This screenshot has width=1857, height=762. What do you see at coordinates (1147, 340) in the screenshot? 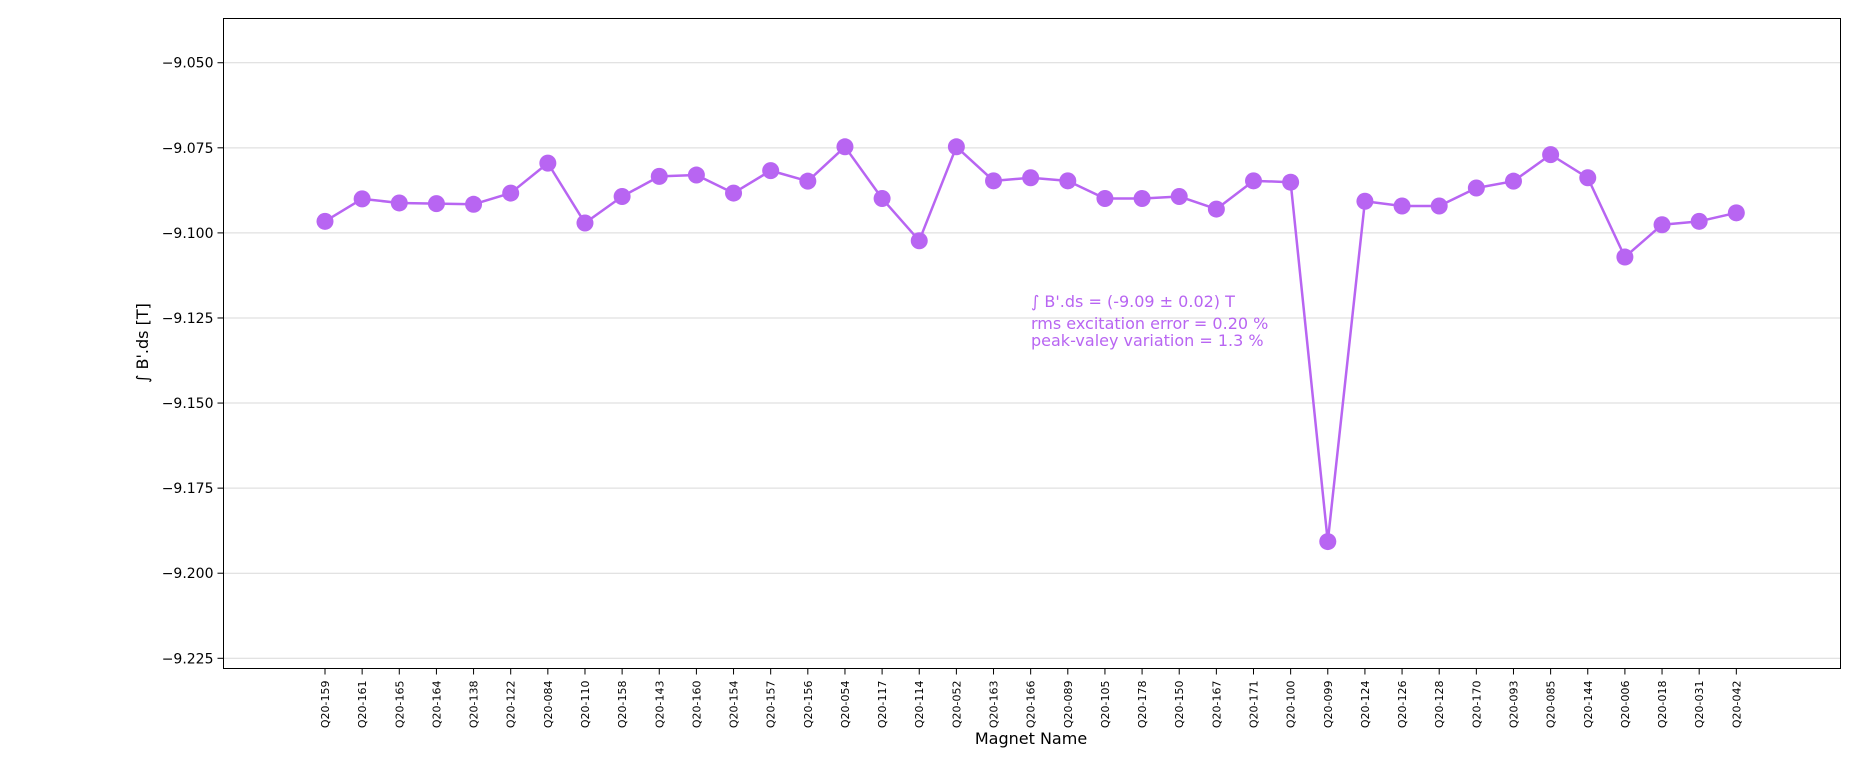
I see `annotation-peak-valley: peak-valey variation = 1.3 %` at bounding box center [1147, 340].